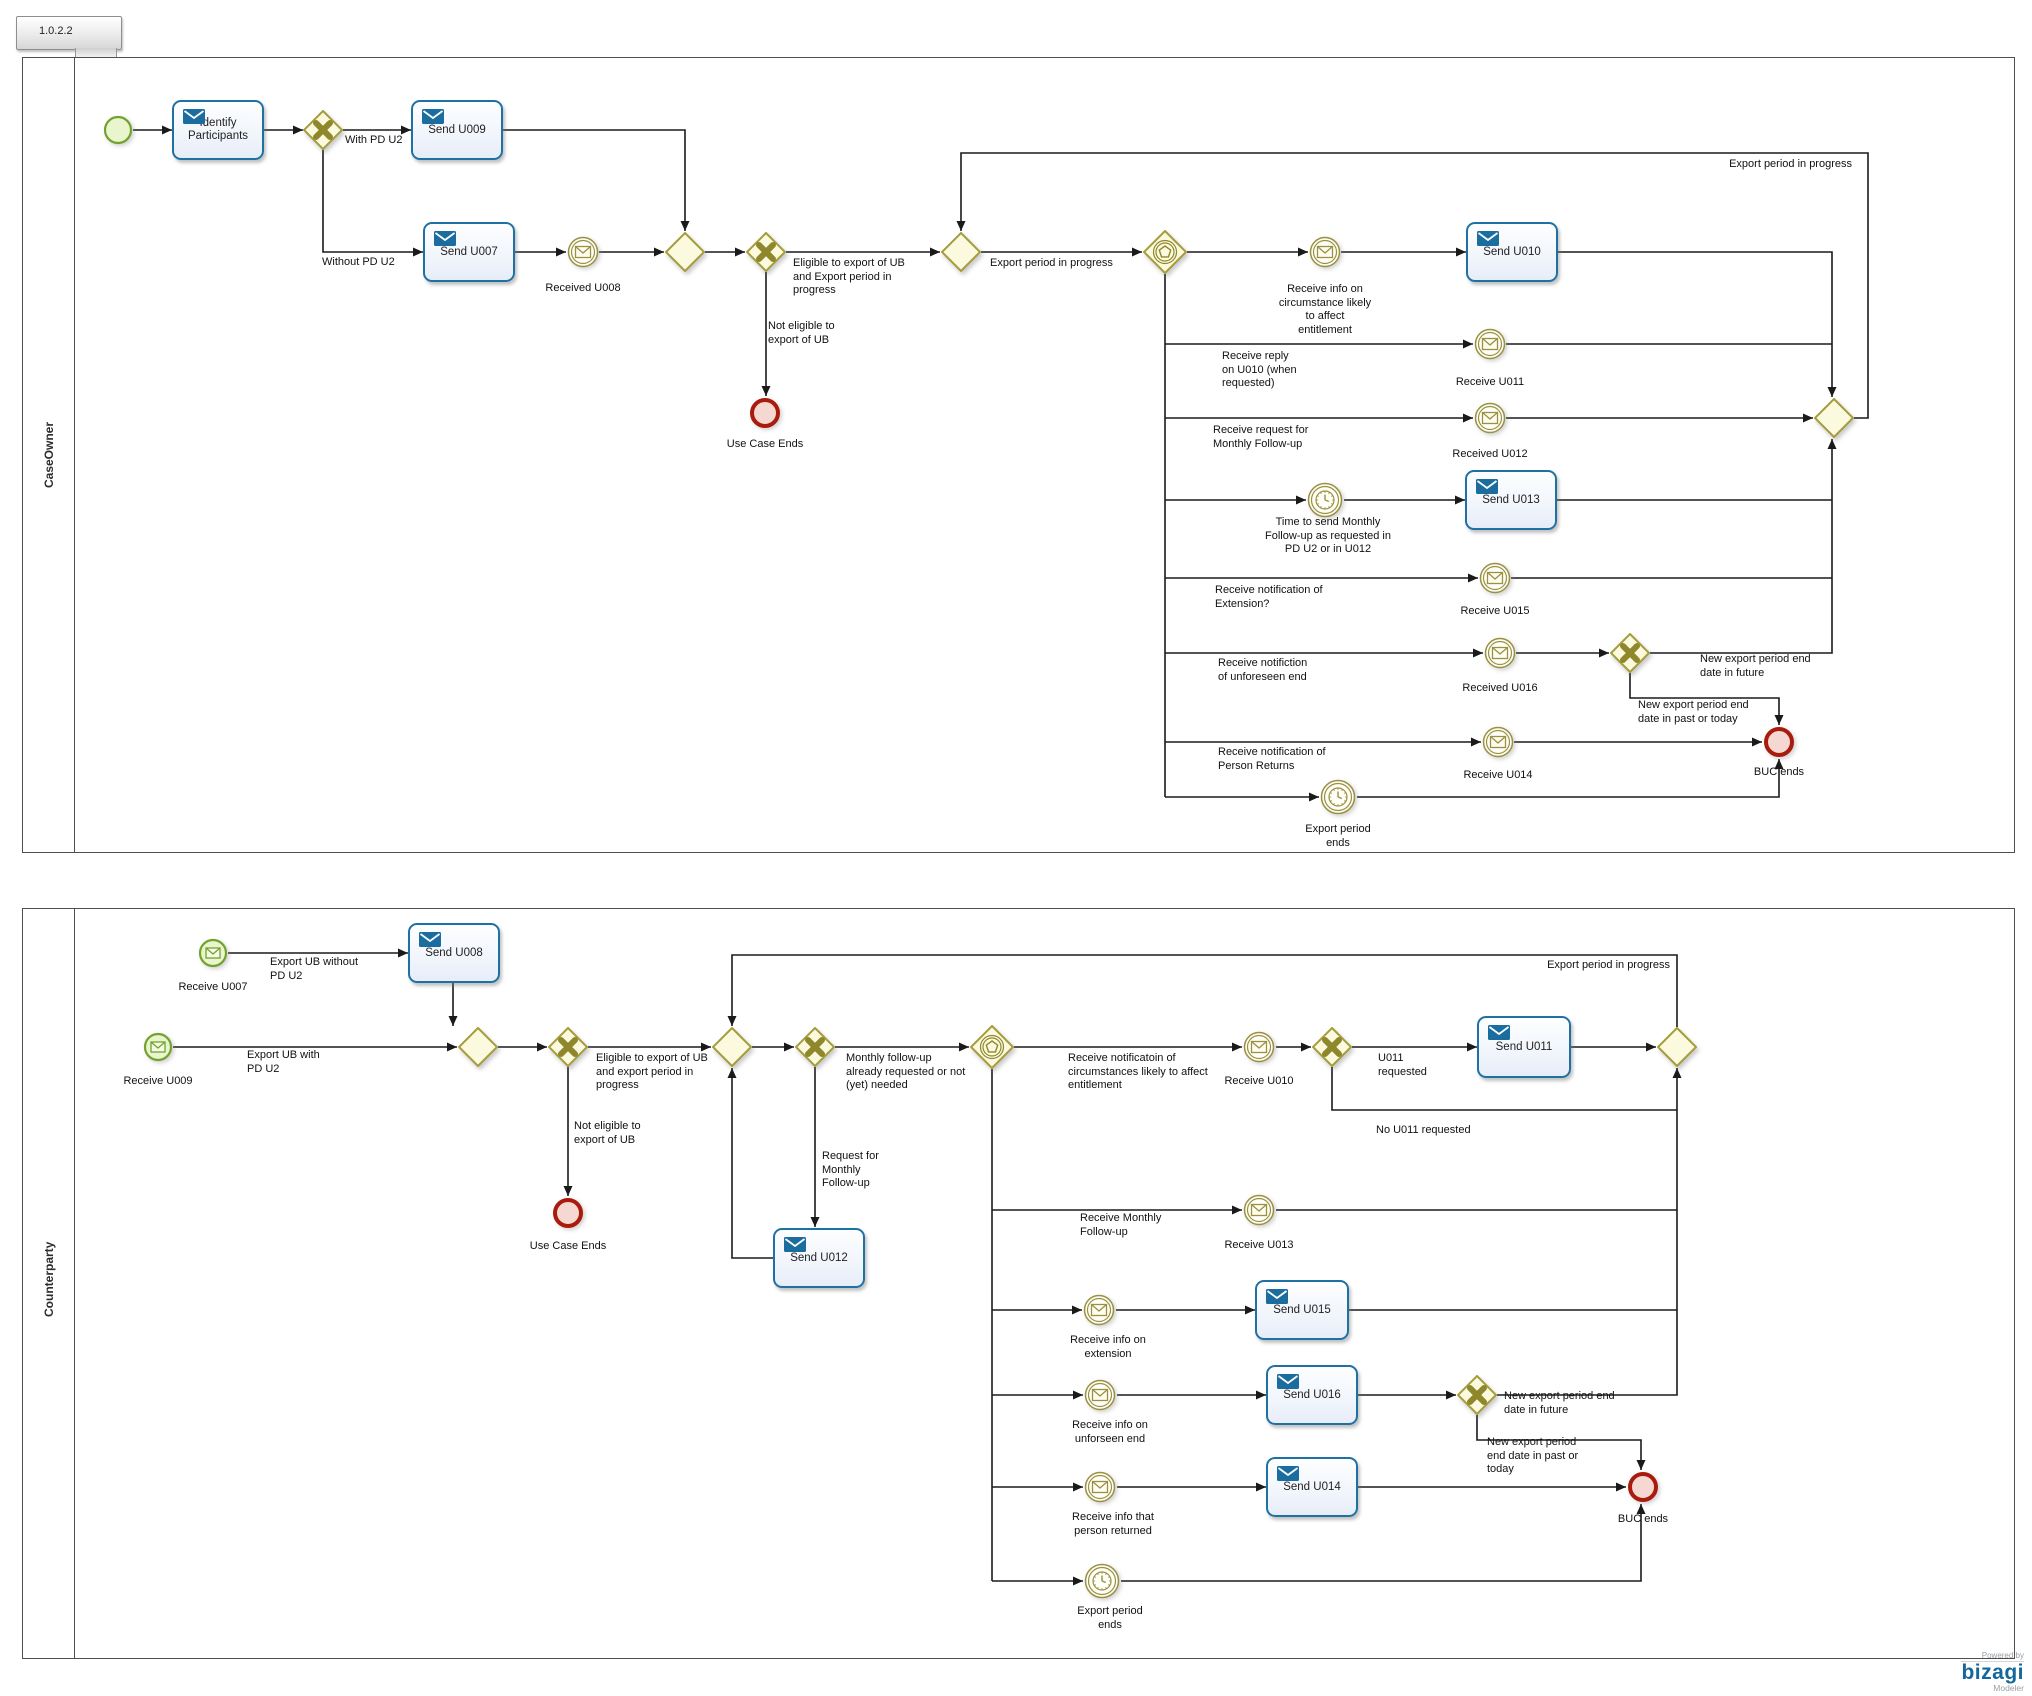  I want to click on flow-no-u011, so click(1504, 1089).